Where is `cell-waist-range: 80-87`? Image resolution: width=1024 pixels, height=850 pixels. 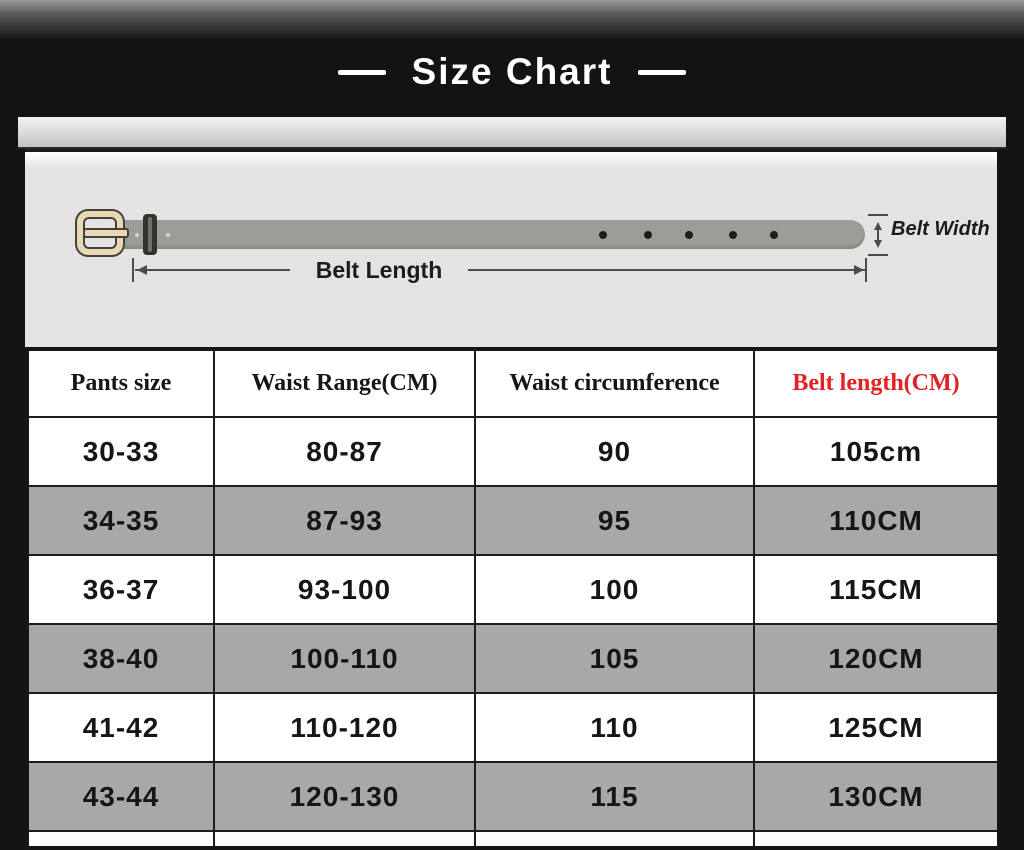 cell-waist-range: 80-87 is located at coordinates (344, 451).